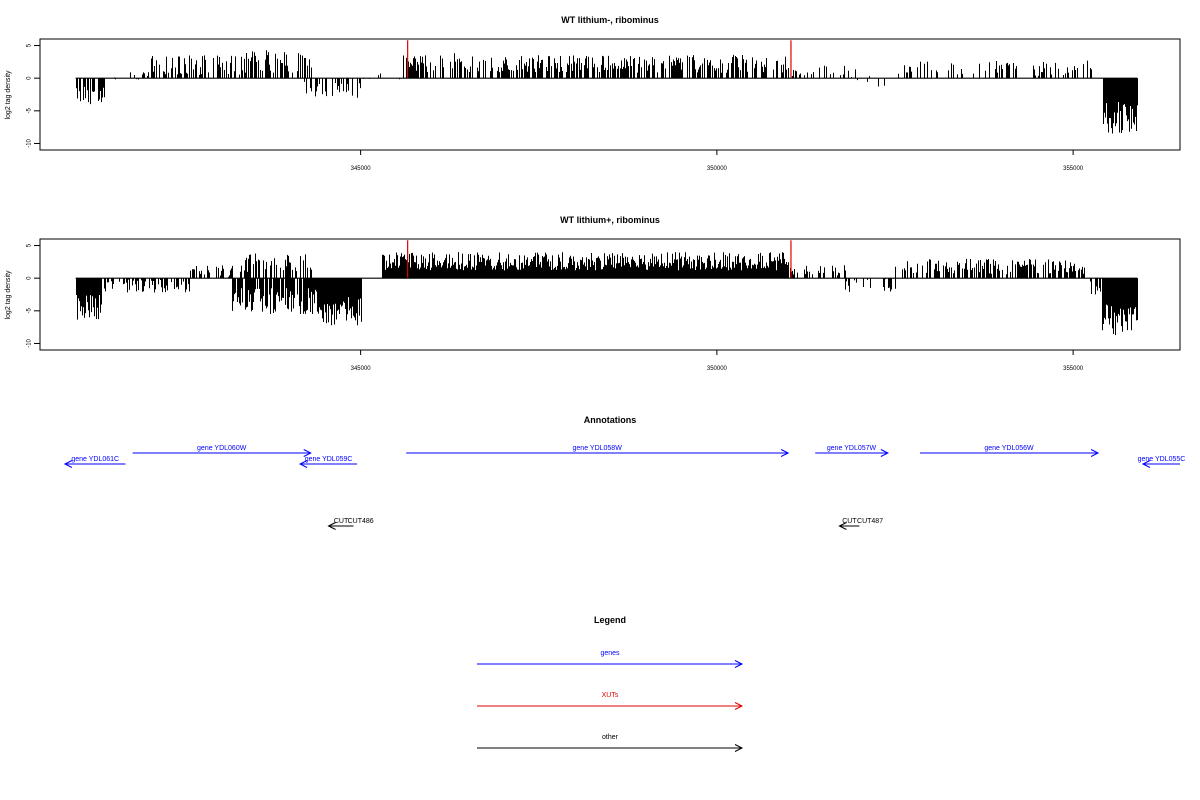  What do you see at coordinates (870, 521) in the screenshot?
I see `other-feature-label: CUT487` at bounding box center [870, 521].